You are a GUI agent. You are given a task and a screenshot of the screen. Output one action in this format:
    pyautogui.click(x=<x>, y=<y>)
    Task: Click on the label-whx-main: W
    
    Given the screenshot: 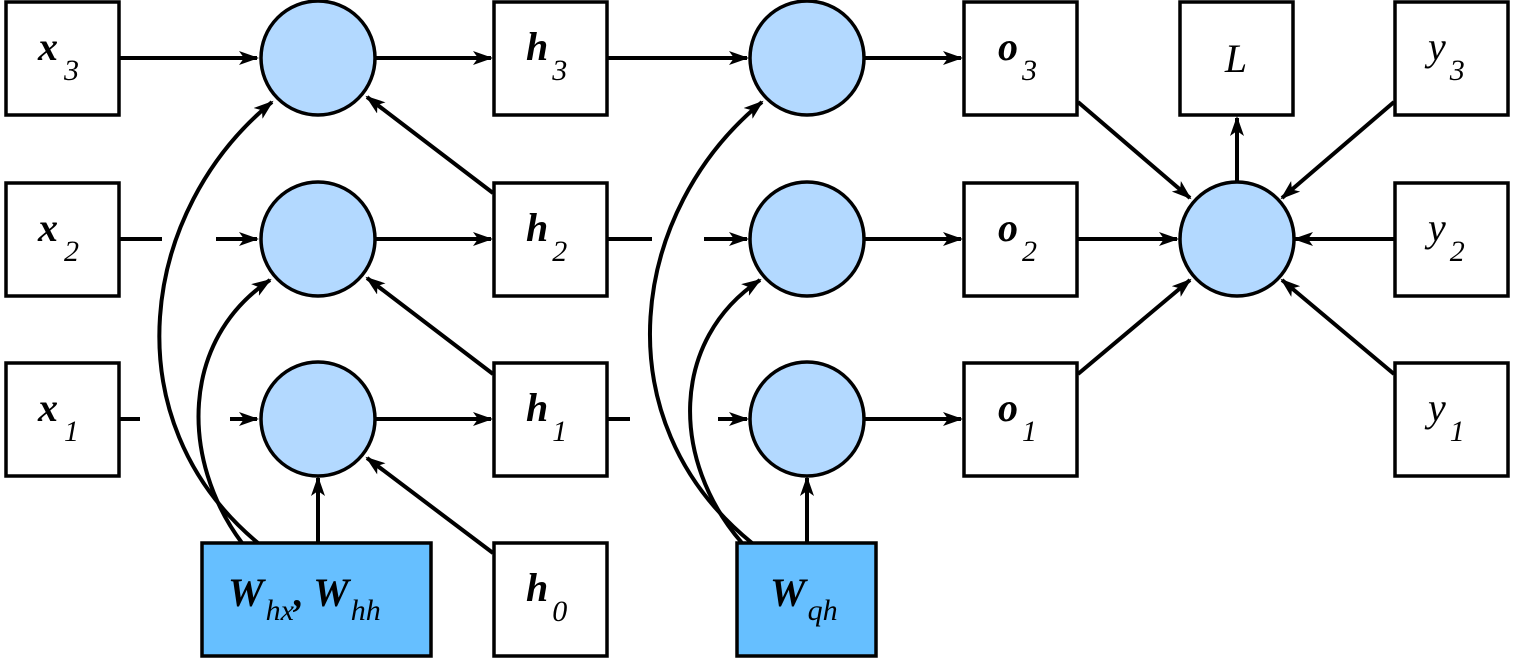 What is the action you would take?
    pyautogui.click(x=247, y=592)
    